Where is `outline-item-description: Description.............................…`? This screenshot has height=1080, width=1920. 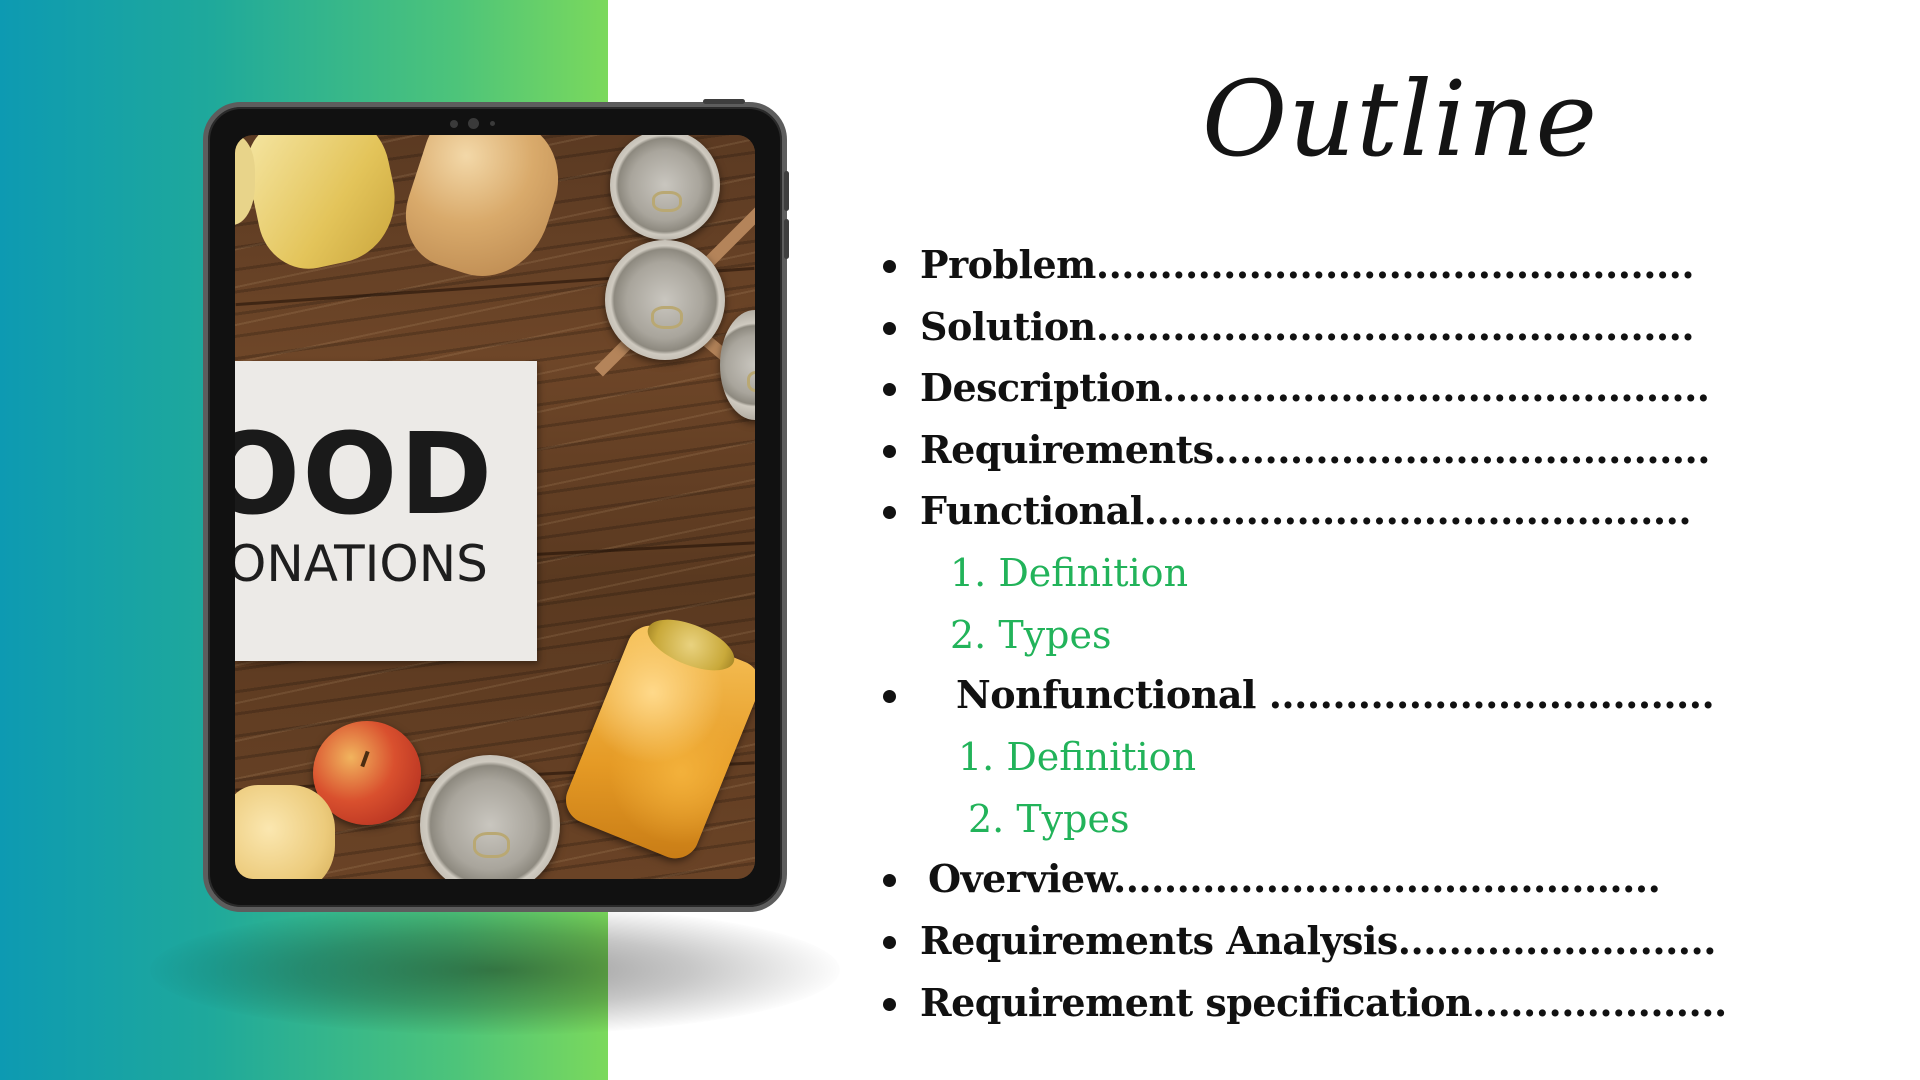 outline-item-description: Description.............................… is located at coordinates (1315, 387).